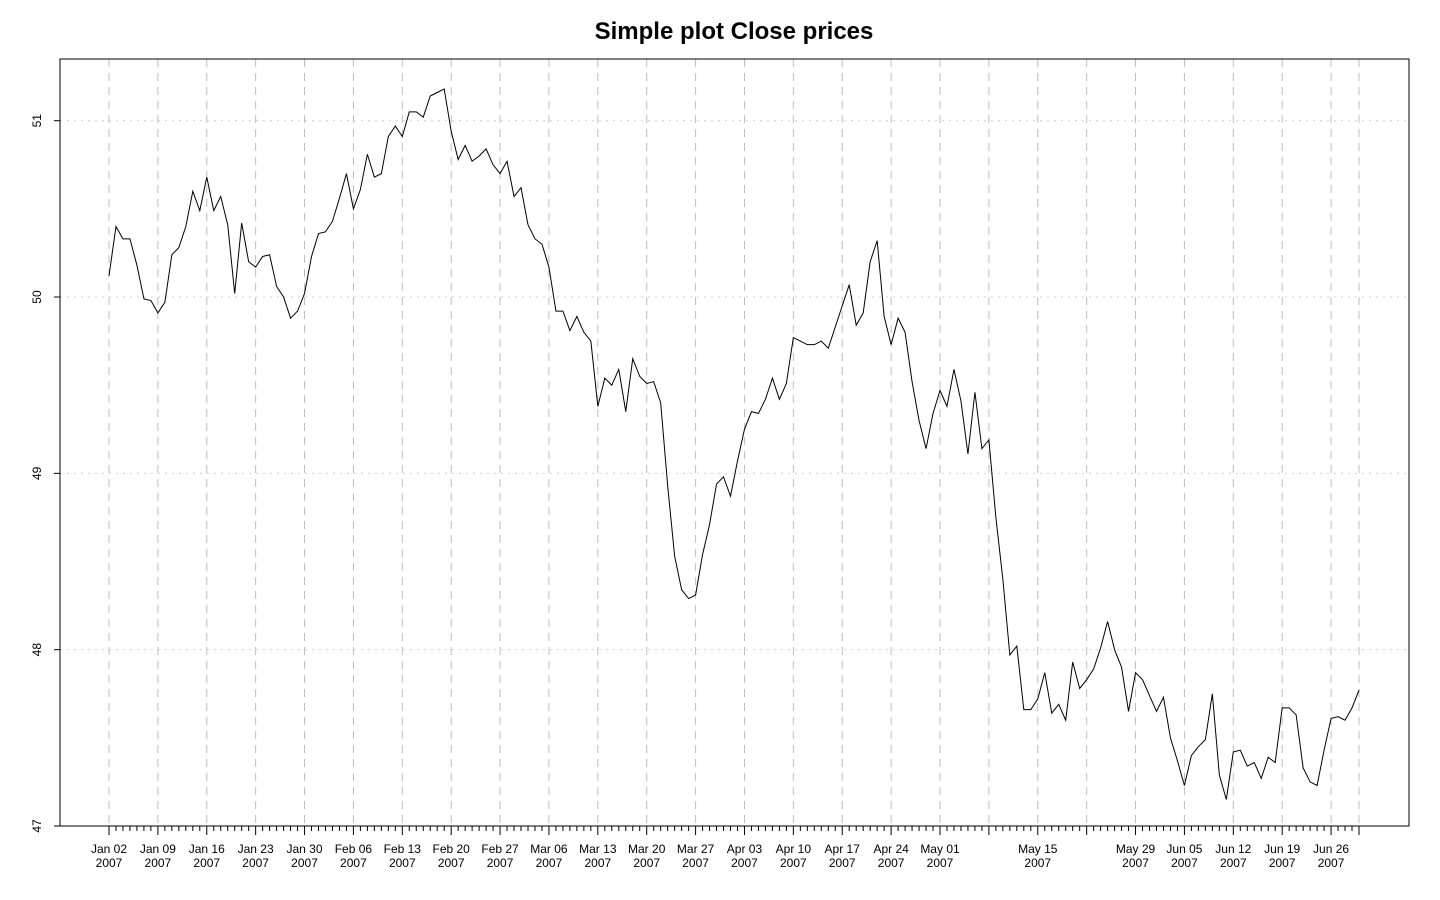 The image size is (1440, 900). Describe the element at coordinates (207, 849) in the screenshot. I see `x-tick-label: Jan 16` at that location.